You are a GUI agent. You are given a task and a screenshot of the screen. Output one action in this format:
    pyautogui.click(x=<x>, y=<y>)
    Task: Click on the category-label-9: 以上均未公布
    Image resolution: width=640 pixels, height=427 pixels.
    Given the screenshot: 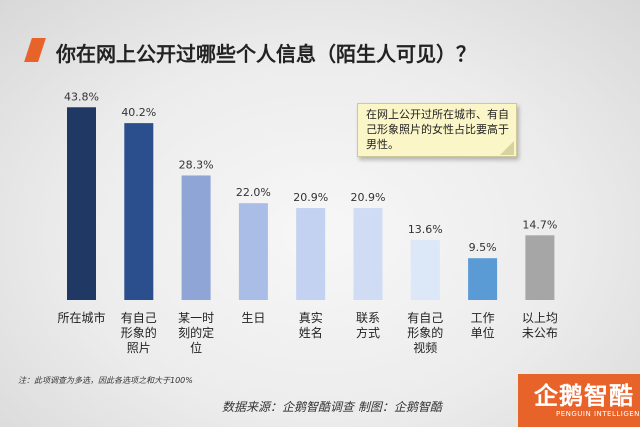 What is the action you would take?
    pyautogui.click(x=540, y=325)
    